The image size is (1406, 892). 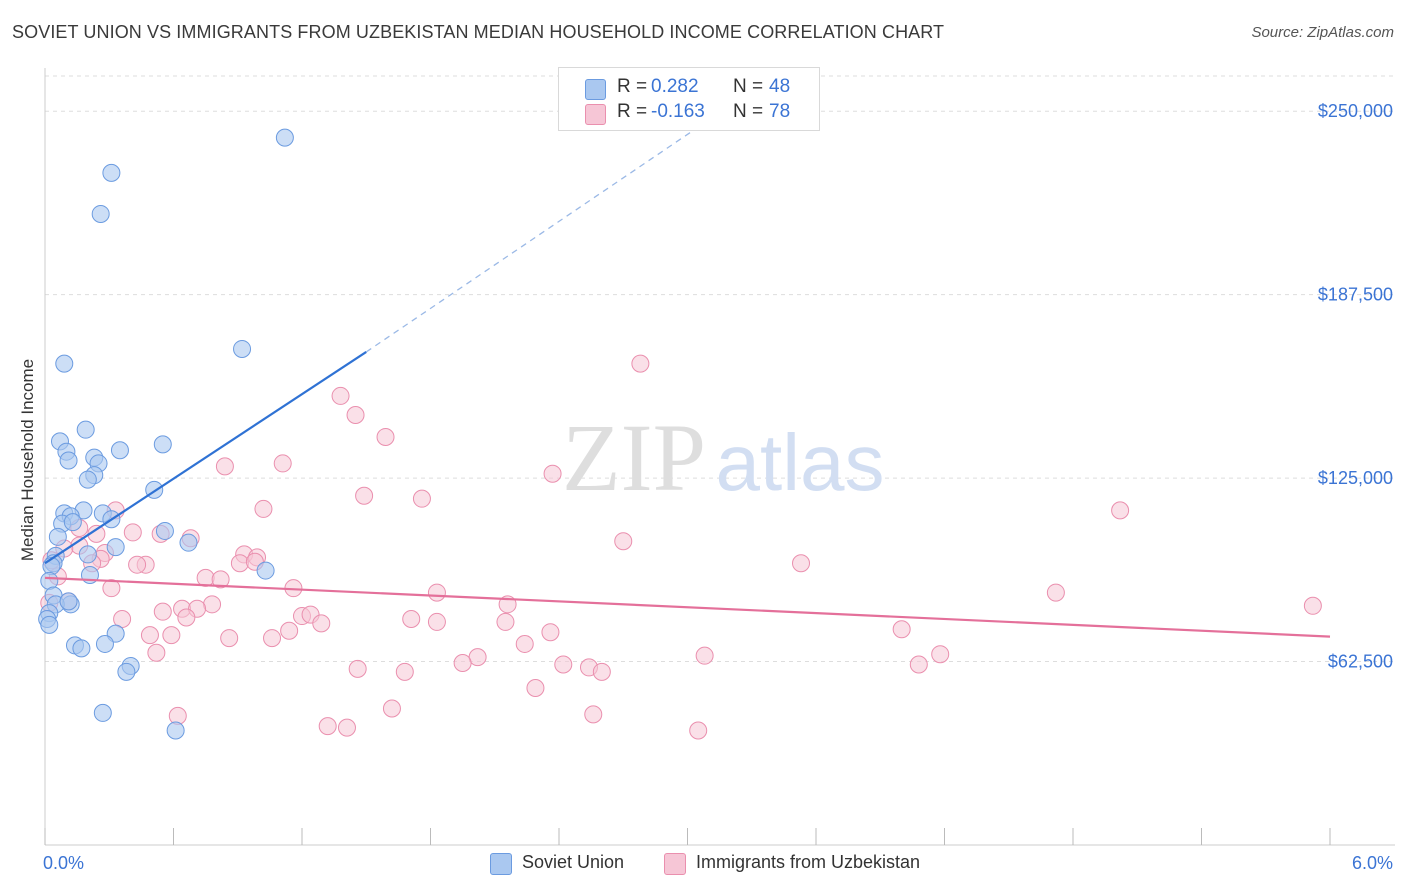 I want to click on y-tick-labels: $62,500 $125,000 $187,500 $250,000, so click(x=1355, y=386).